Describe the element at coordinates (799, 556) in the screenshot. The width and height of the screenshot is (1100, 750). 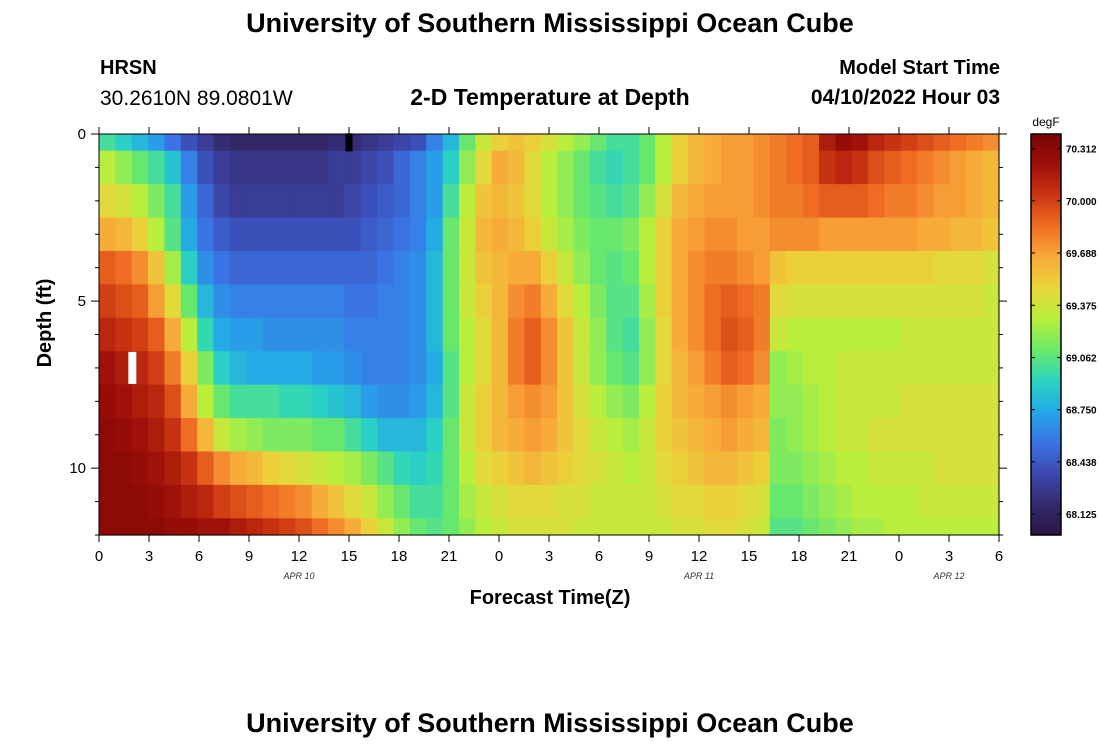
I see `x-tick-label: 18` at that location.